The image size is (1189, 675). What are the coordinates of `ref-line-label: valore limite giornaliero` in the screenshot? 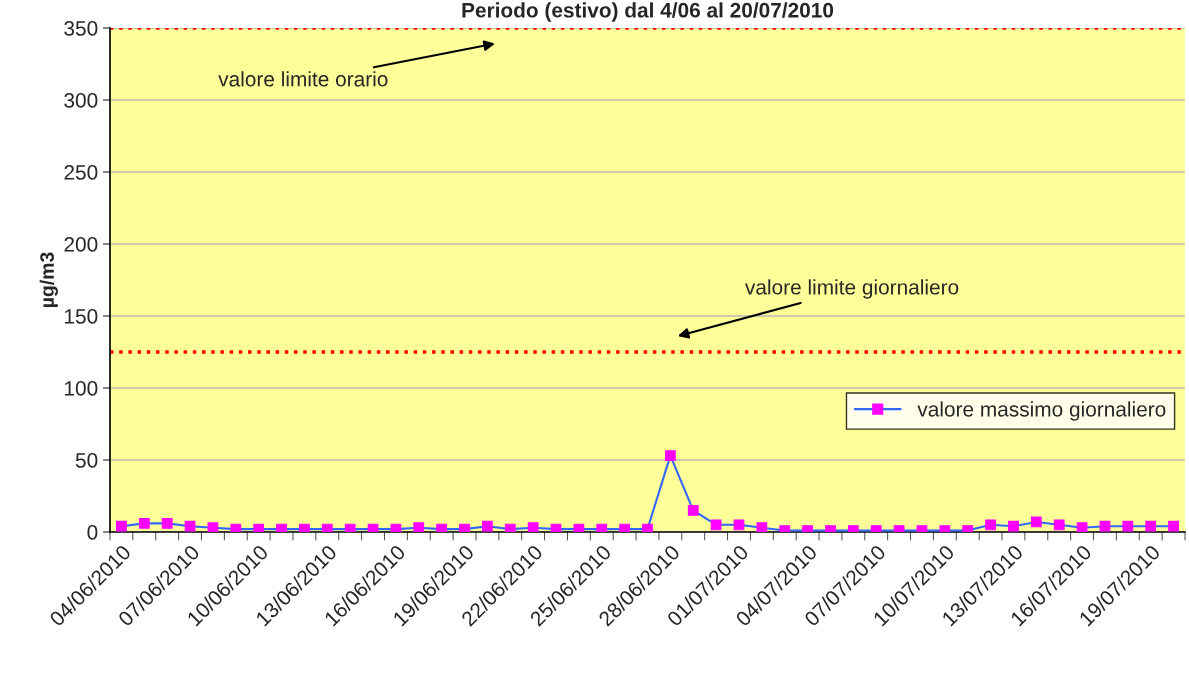 It's located at (852, 289).